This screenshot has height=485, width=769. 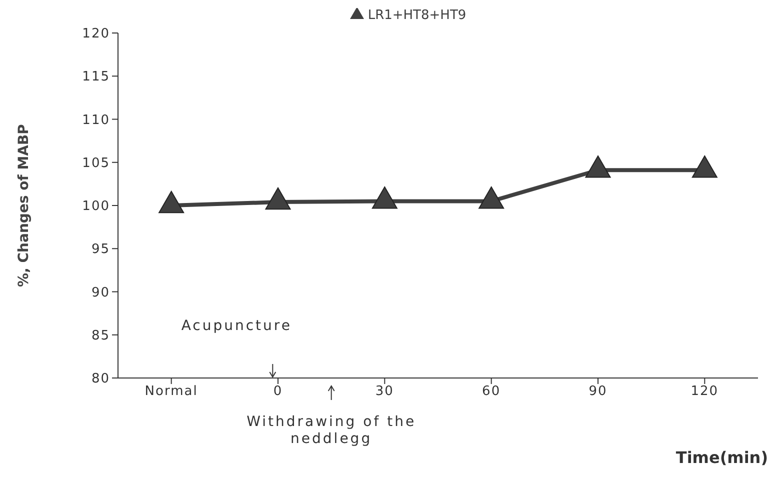 I want to click on x-tick-label: 120, so click(x=704, y=392).